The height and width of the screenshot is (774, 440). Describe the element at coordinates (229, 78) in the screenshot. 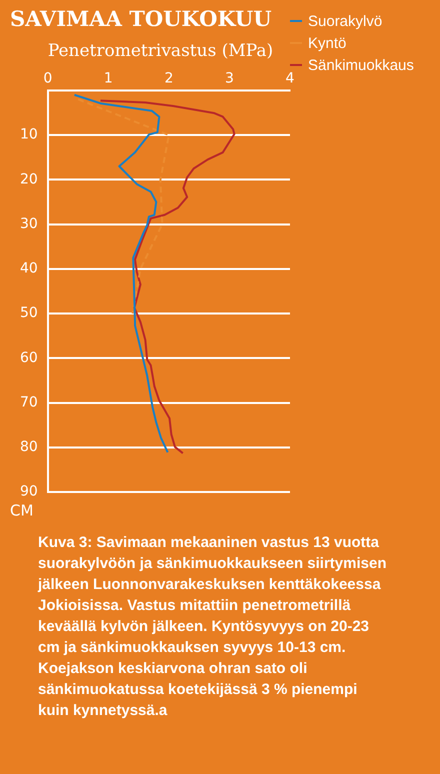

I see `x-tick-label: 3` at that location.